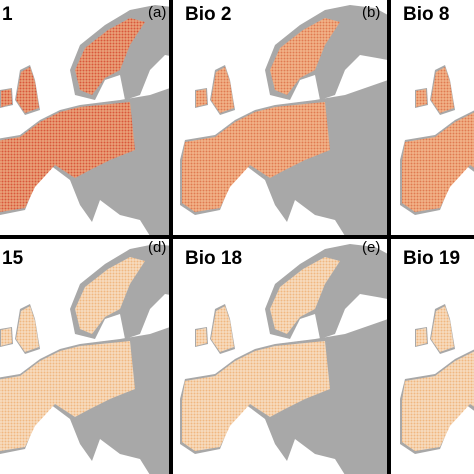  Describe the element at coordinates (237, 237) in the screenshot. I see `divider` at that location.